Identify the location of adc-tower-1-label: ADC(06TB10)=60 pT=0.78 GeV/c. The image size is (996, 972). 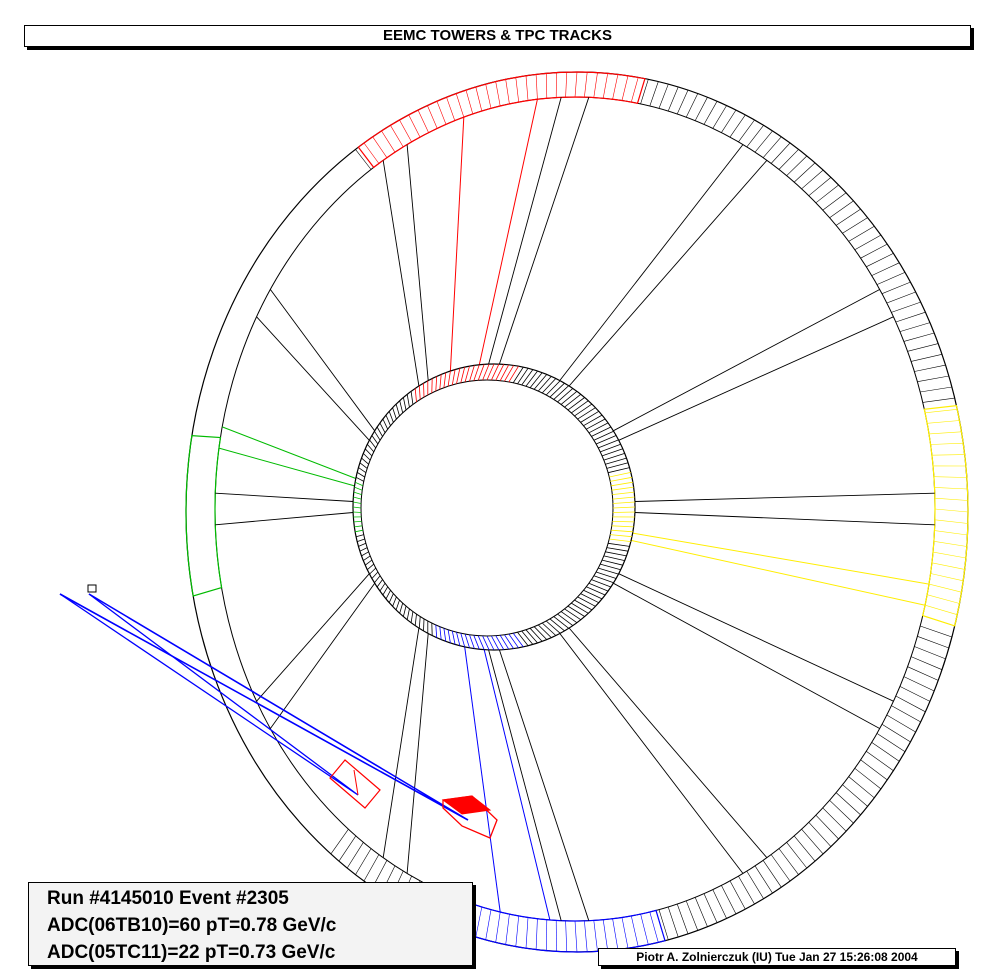
(192, 925).